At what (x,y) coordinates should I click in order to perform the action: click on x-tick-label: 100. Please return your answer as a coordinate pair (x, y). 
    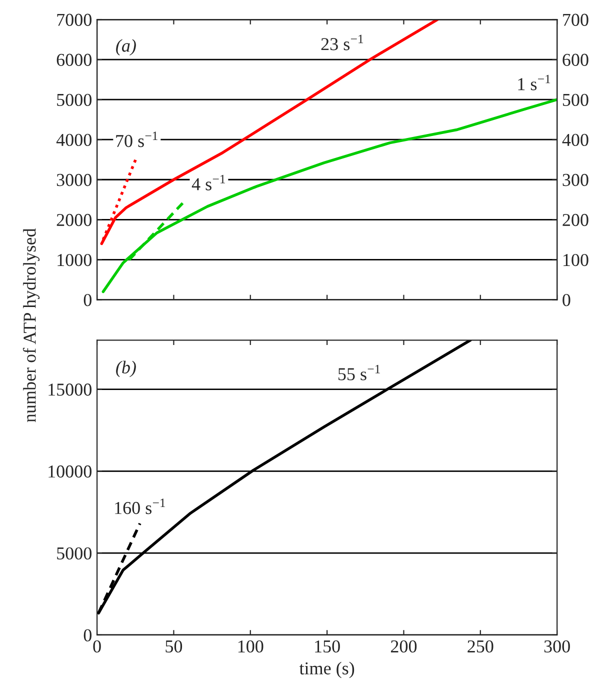
    Looking at the image, I should click on (251, 646).